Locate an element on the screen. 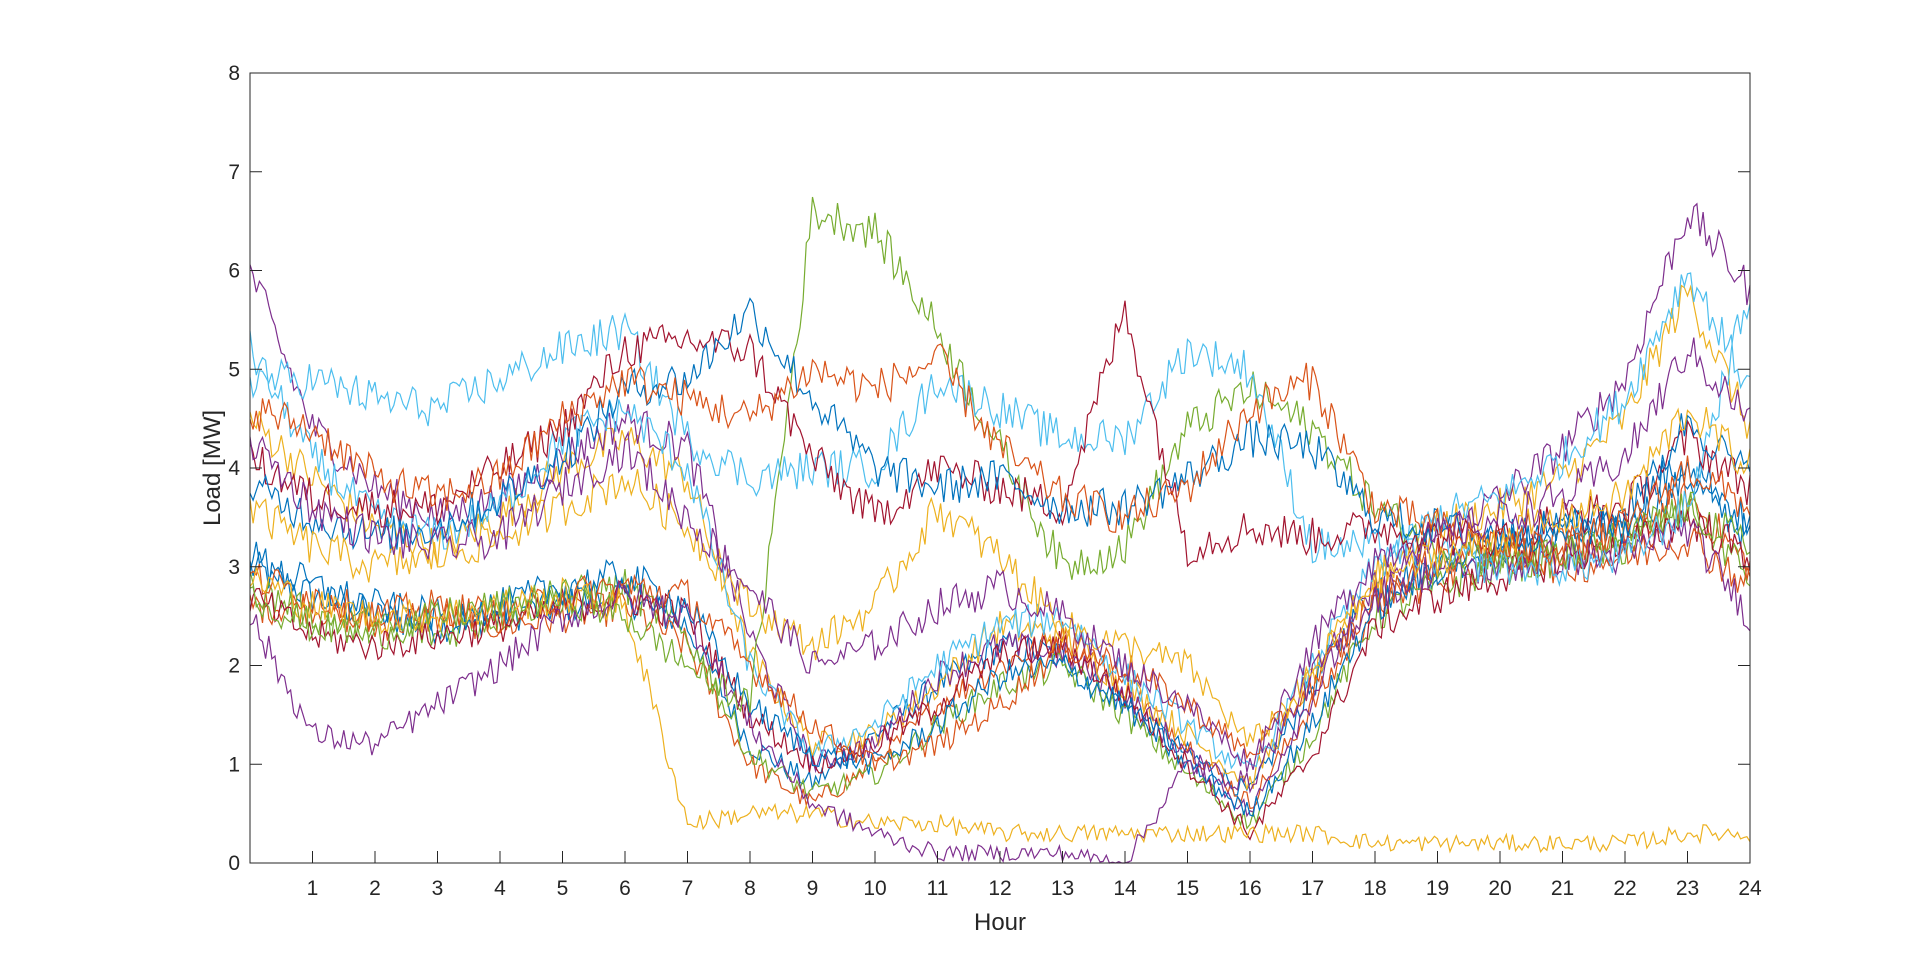 This screenshot has height=962, width=1920. x-tick-label: 18 is located at coordinates (1374, 888).